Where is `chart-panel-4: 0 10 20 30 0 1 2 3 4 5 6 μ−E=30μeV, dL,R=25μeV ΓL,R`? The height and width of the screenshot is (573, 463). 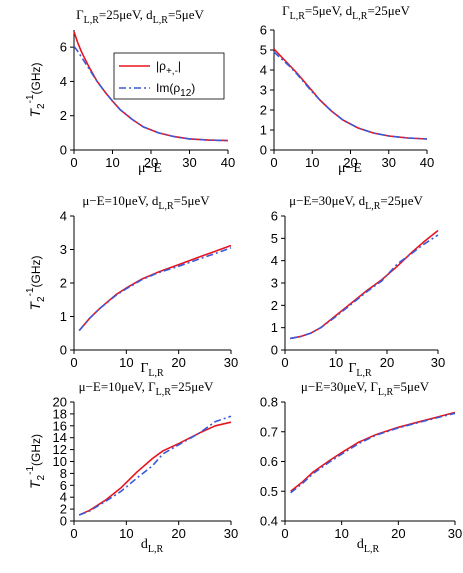 chart-panel-4: 0 10 20 30 0 1 2 3 4 5 6 μ−E=30μeV, dL,R=25μeV ΓL,R is located at coordinates (358, 286).